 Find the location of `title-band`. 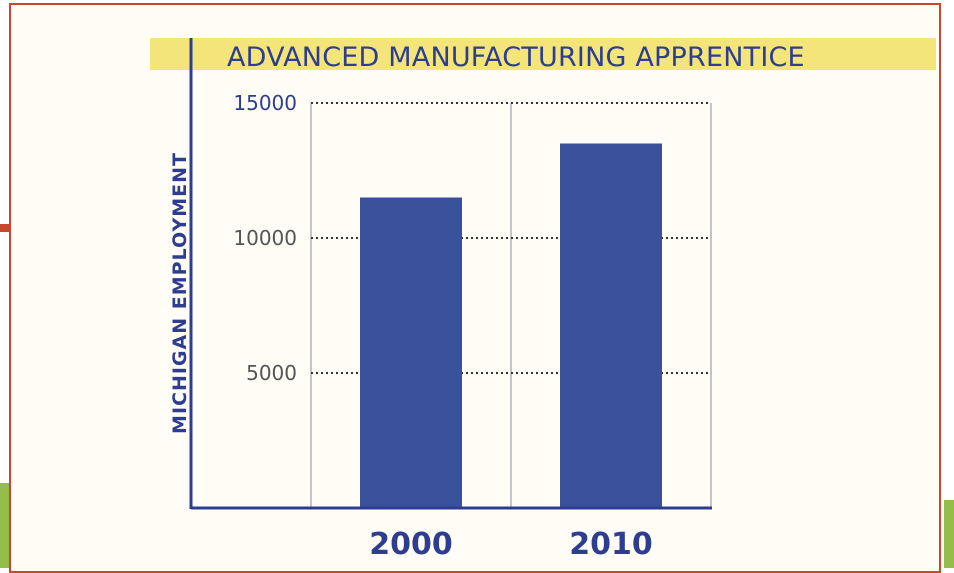

title-band is located at coordinates (543, 54).